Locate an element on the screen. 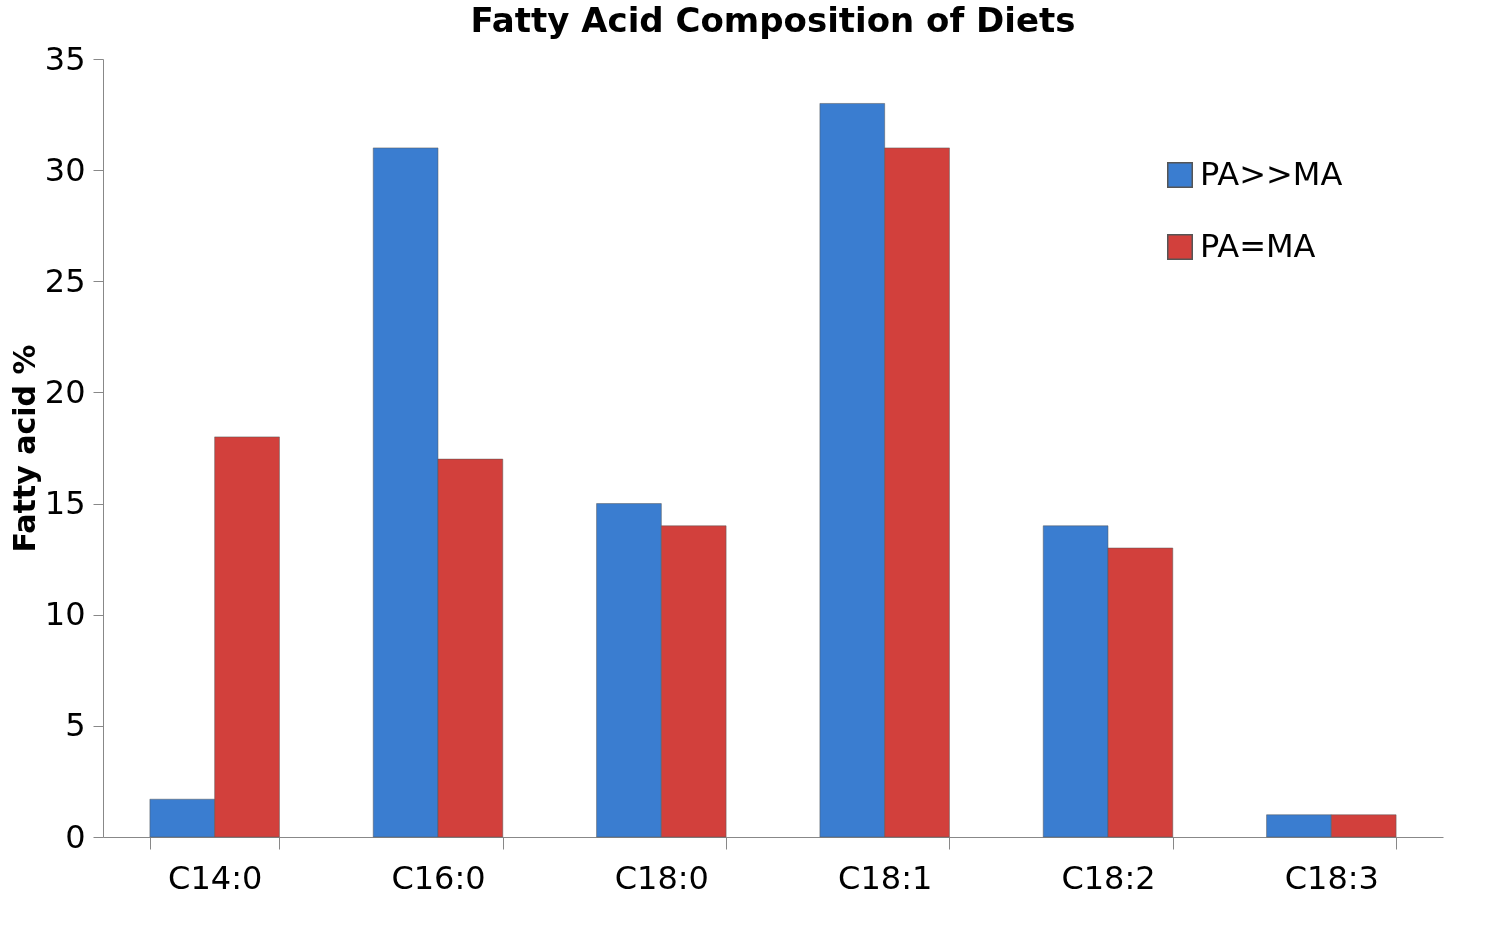 This screenshot has width=1508, height=927. y-tick-label: 30 is located at coordinates (65, 169).